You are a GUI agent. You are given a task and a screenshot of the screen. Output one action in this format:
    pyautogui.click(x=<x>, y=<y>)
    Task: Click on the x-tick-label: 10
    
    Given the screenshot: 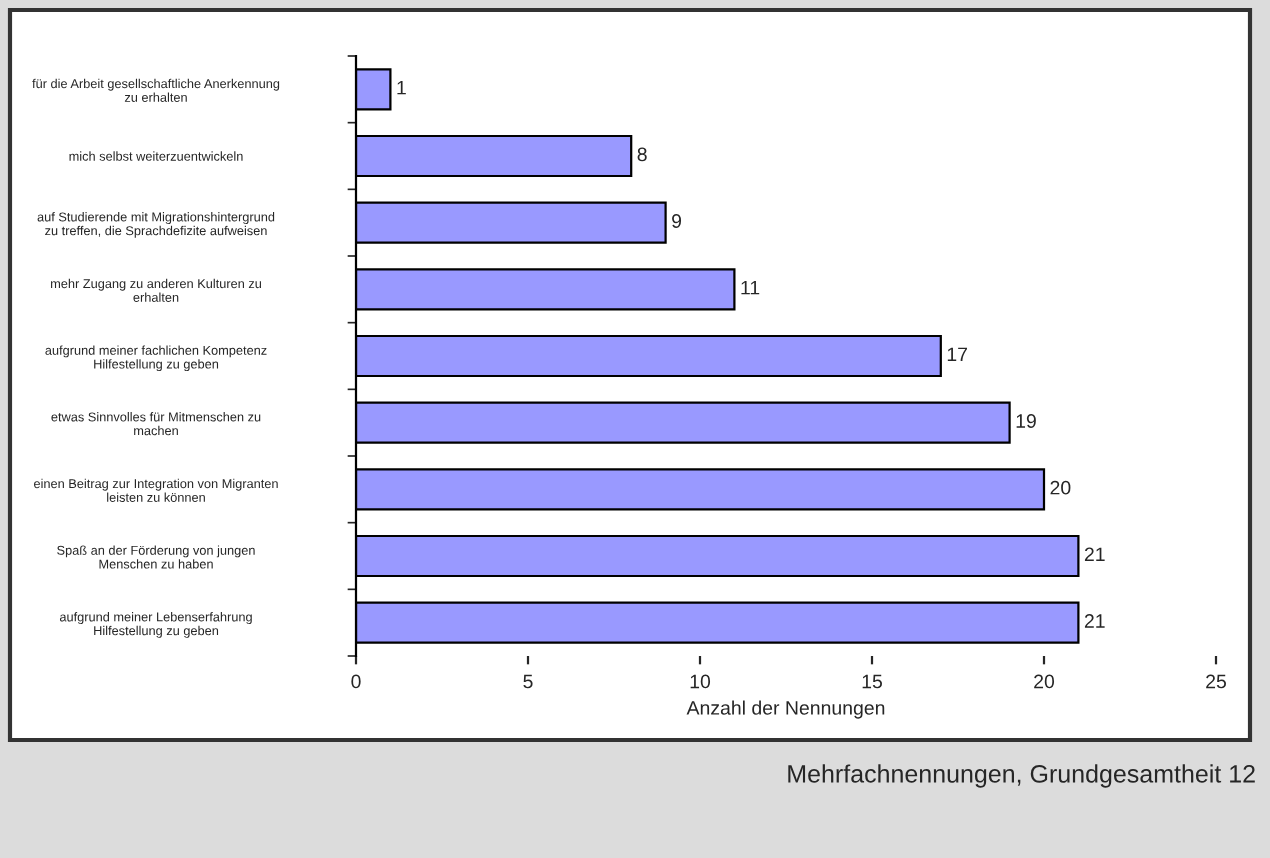 What is the action you would take?
    pyautogui.click(x=700, y=681)
    